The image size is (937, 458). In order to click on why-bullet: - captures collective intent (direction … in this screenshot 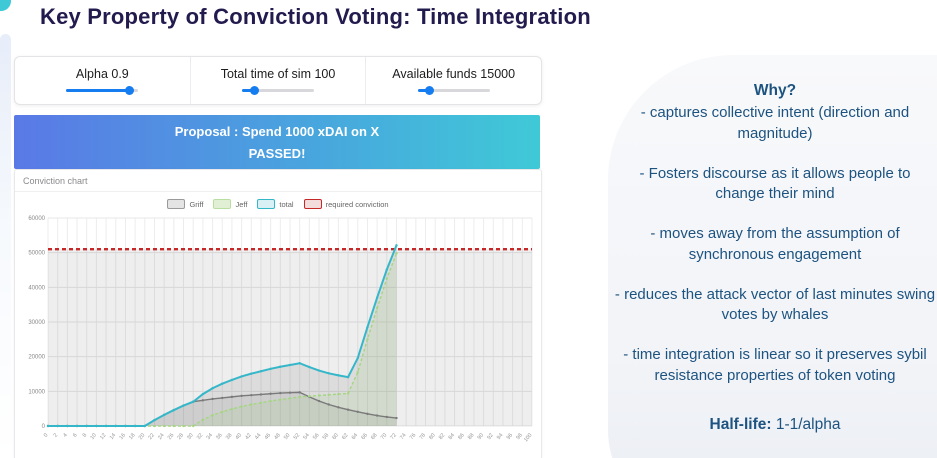, I will do `click(775, 123)`.